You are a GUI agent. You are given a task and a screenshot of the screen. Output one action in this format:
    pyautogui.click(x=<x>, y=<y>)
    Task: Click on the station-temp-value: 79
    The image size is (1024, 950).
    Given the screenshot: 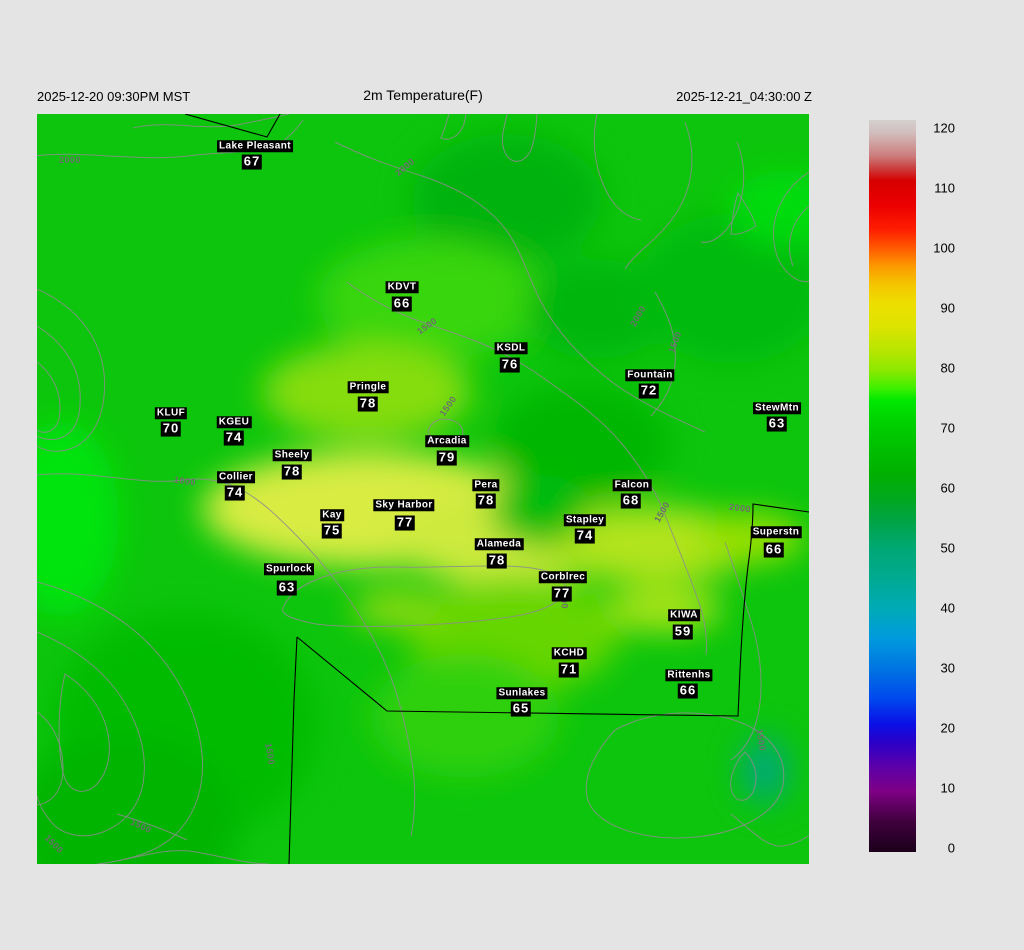 What is the action you would take?
    pyautogui.click(x=447, y=457)
    